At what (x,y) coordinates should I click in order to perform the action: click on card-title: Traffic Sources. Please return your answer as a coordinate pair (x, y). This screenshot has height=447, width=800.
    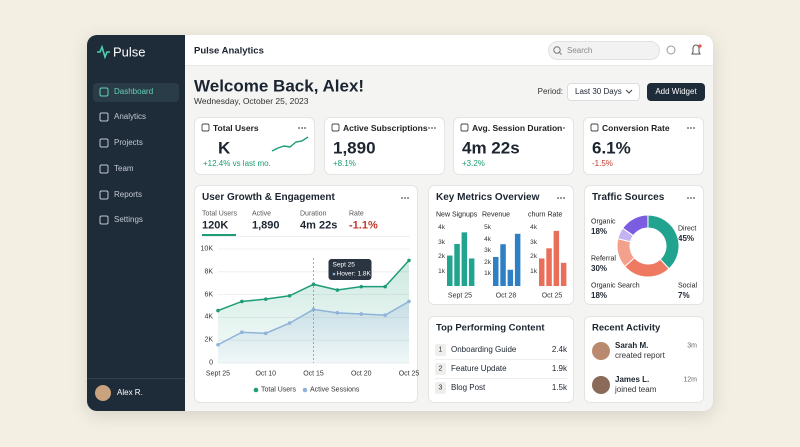
    Looking at the image, I should click on (628, 197).